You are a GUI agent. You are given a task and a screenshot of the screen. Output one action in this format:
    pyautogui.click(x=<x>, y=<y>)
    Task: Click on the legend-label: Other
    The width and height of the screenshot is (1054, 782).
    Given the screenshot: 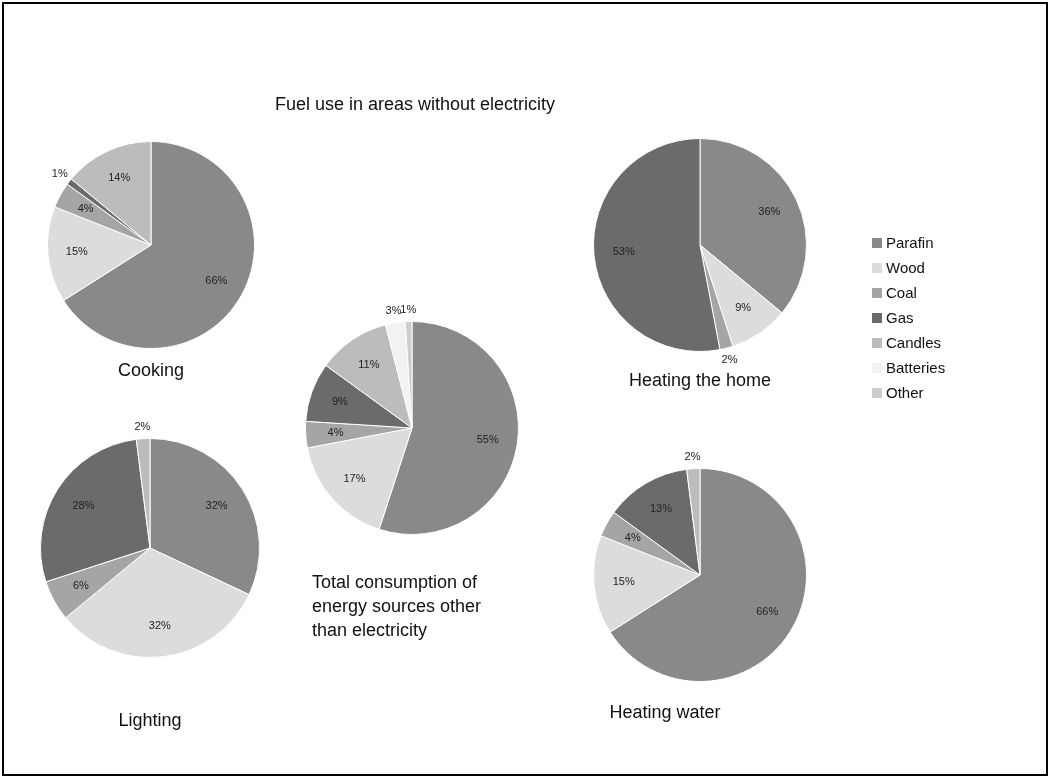 What is the action you would take?
    pyautogui.click(x=905, y=392)
    